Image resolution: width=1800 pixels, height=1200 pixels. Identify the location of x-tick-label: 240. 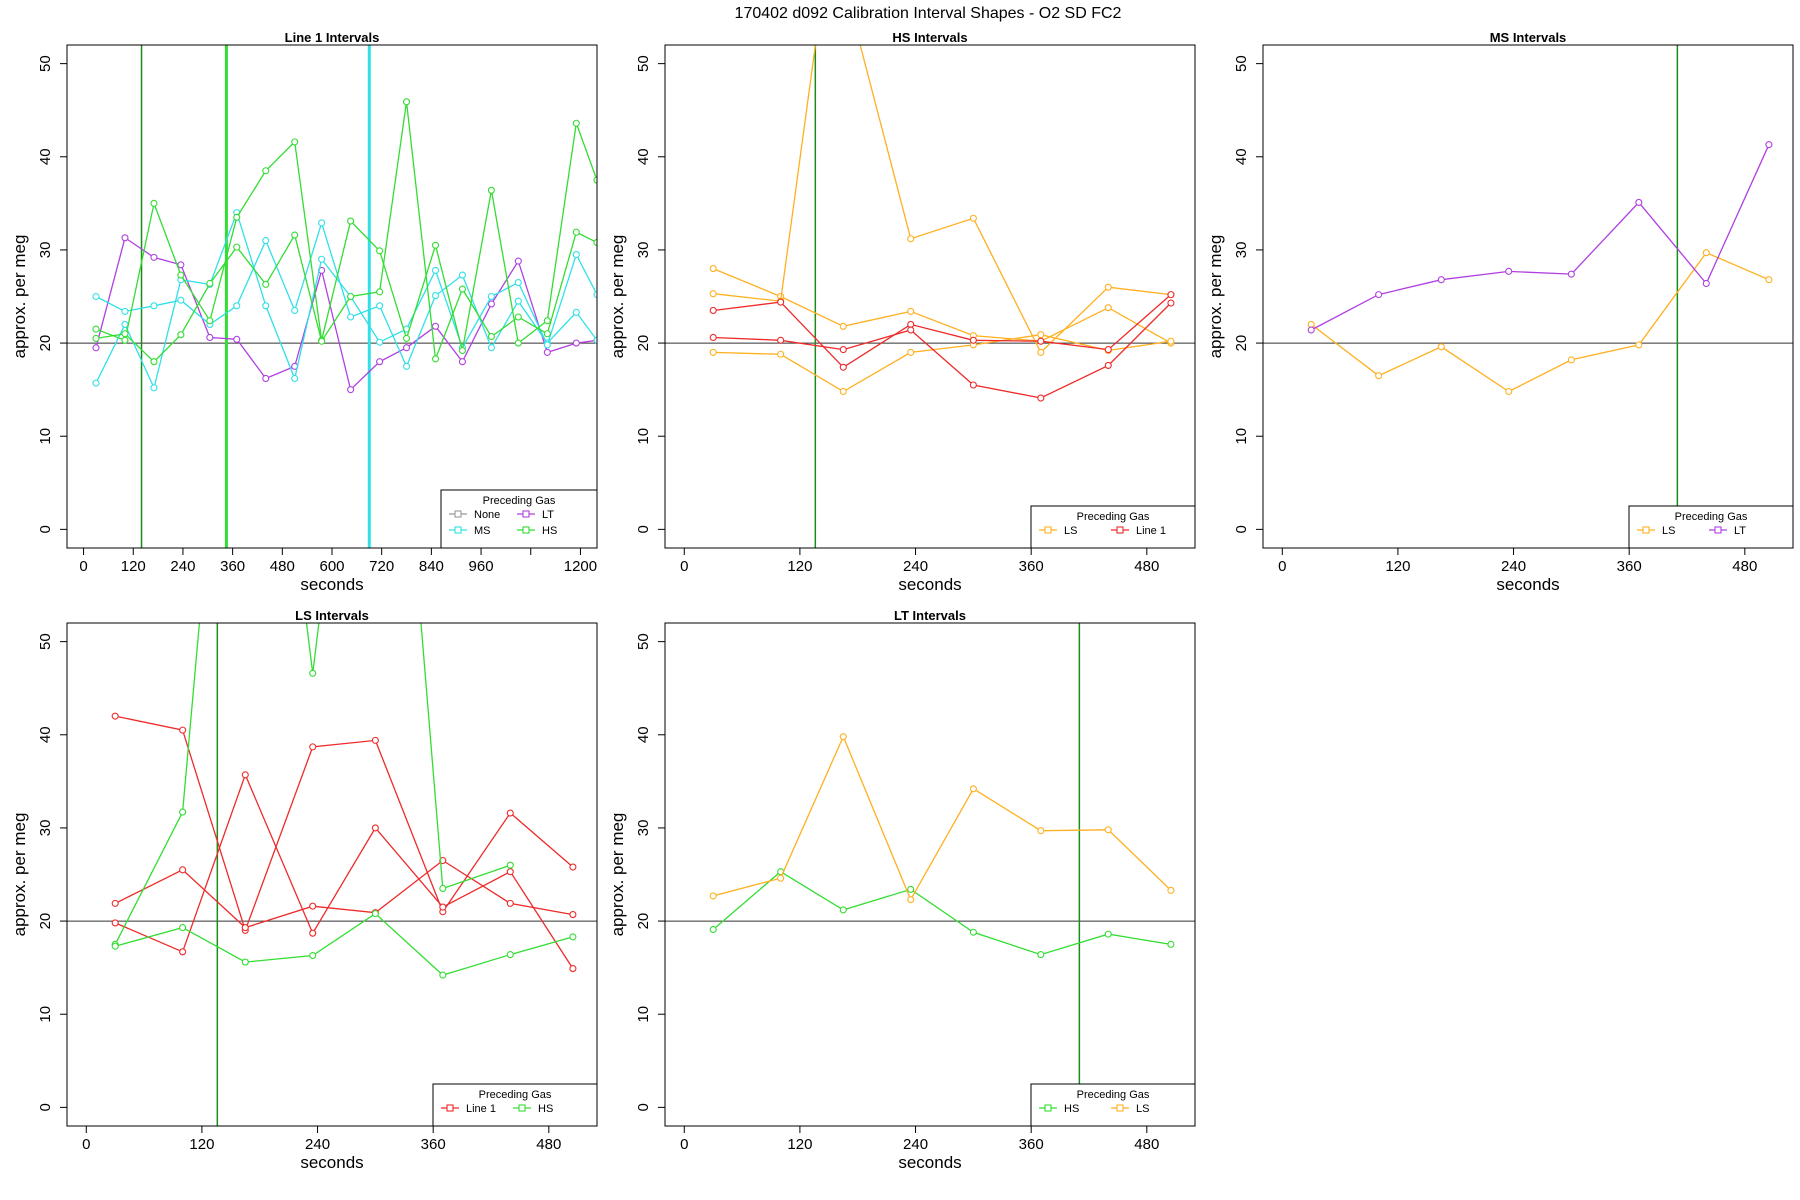
(1513, 566).